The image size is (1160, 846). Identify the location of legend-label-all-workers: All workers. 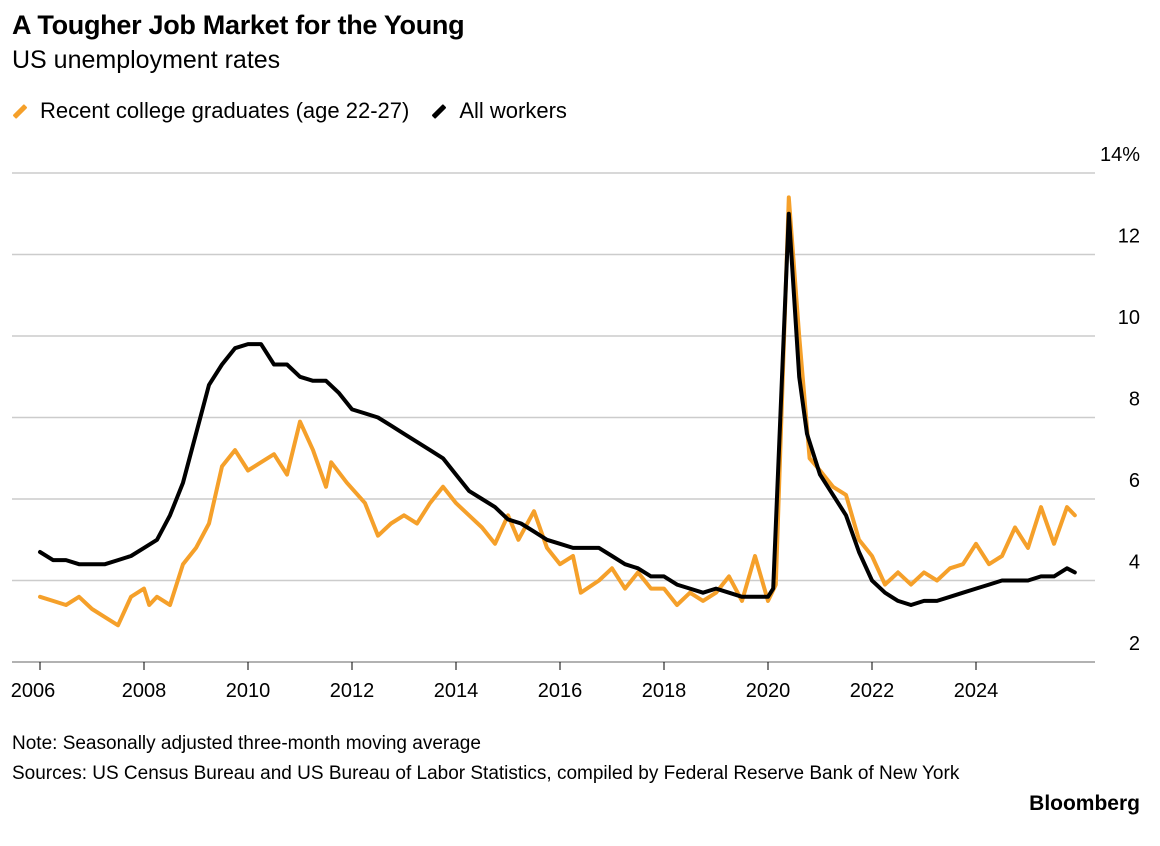
(513, 110).